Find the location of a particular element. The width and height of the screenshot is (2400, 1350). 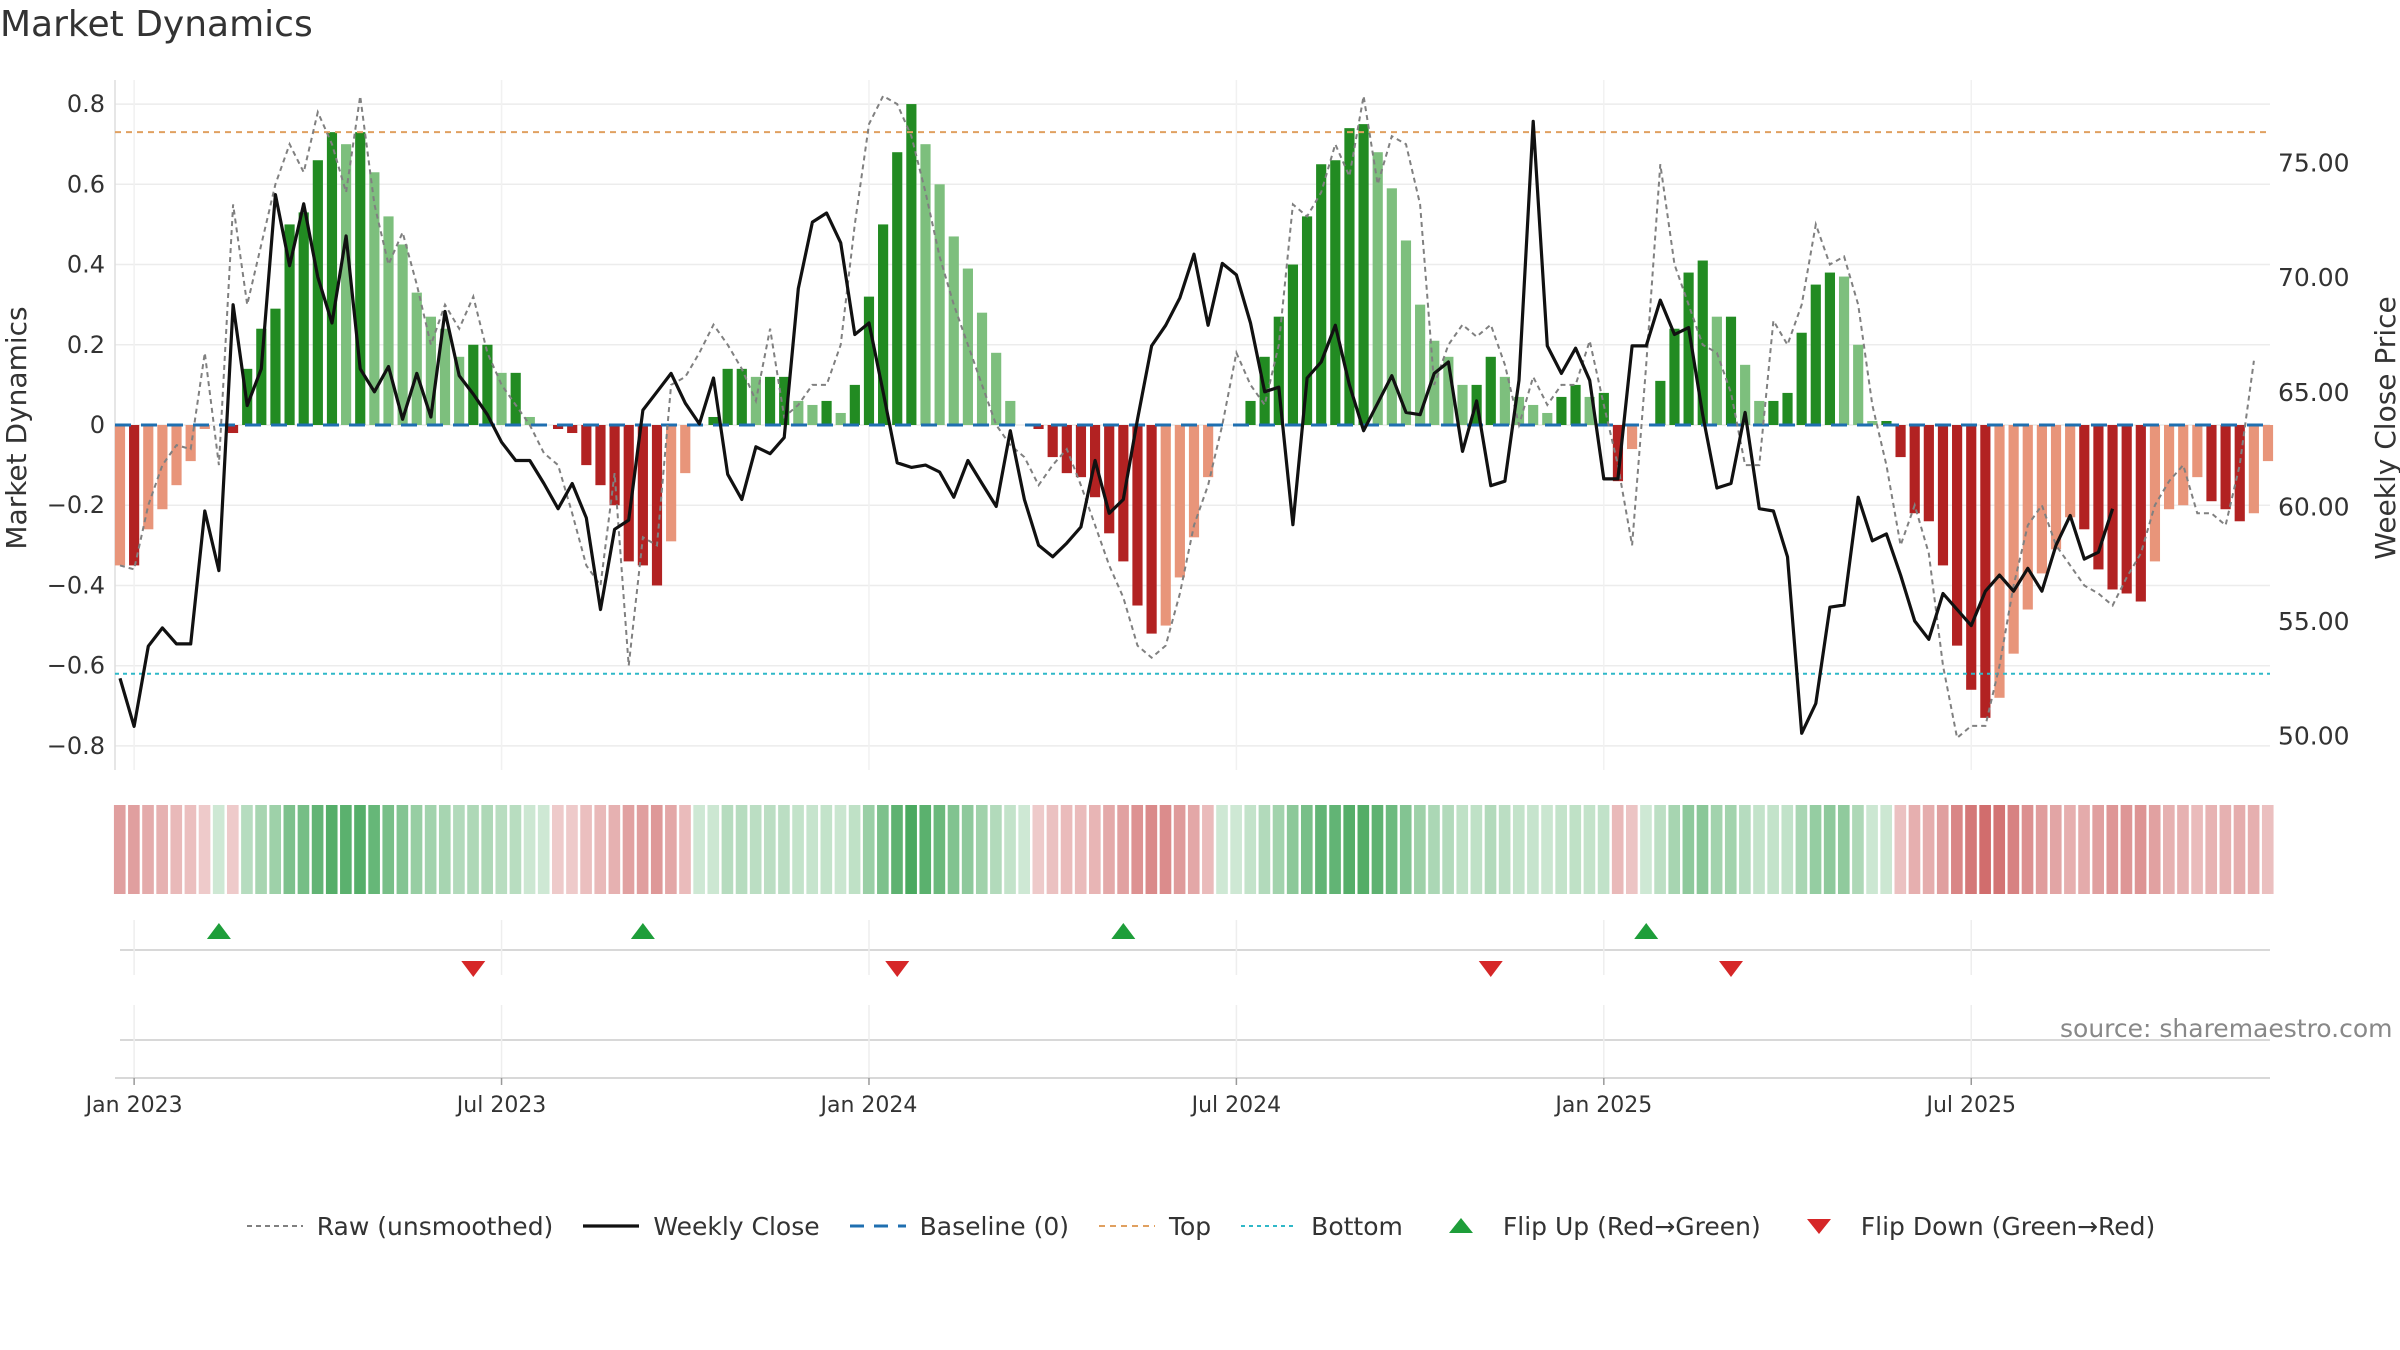

y-left-tick-label: −0.2 is located at coordinates (76, 505).